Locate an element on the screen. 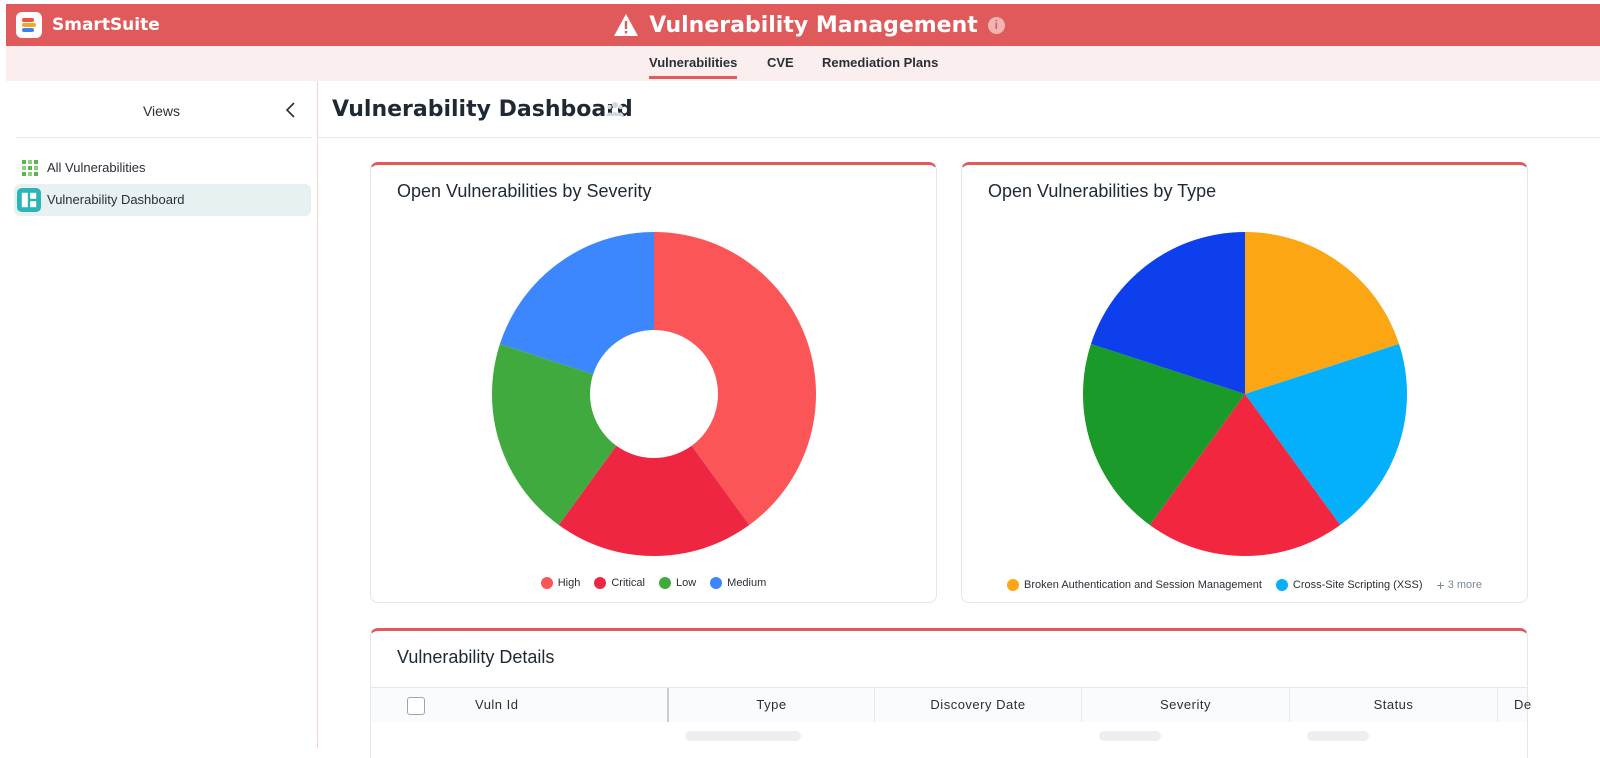 Image resolution: width=1600 pixels, height=758 pixels. sidebar-item-all-vulnerabilities: All Vulnerabilities is located at coordinates (162, 168).